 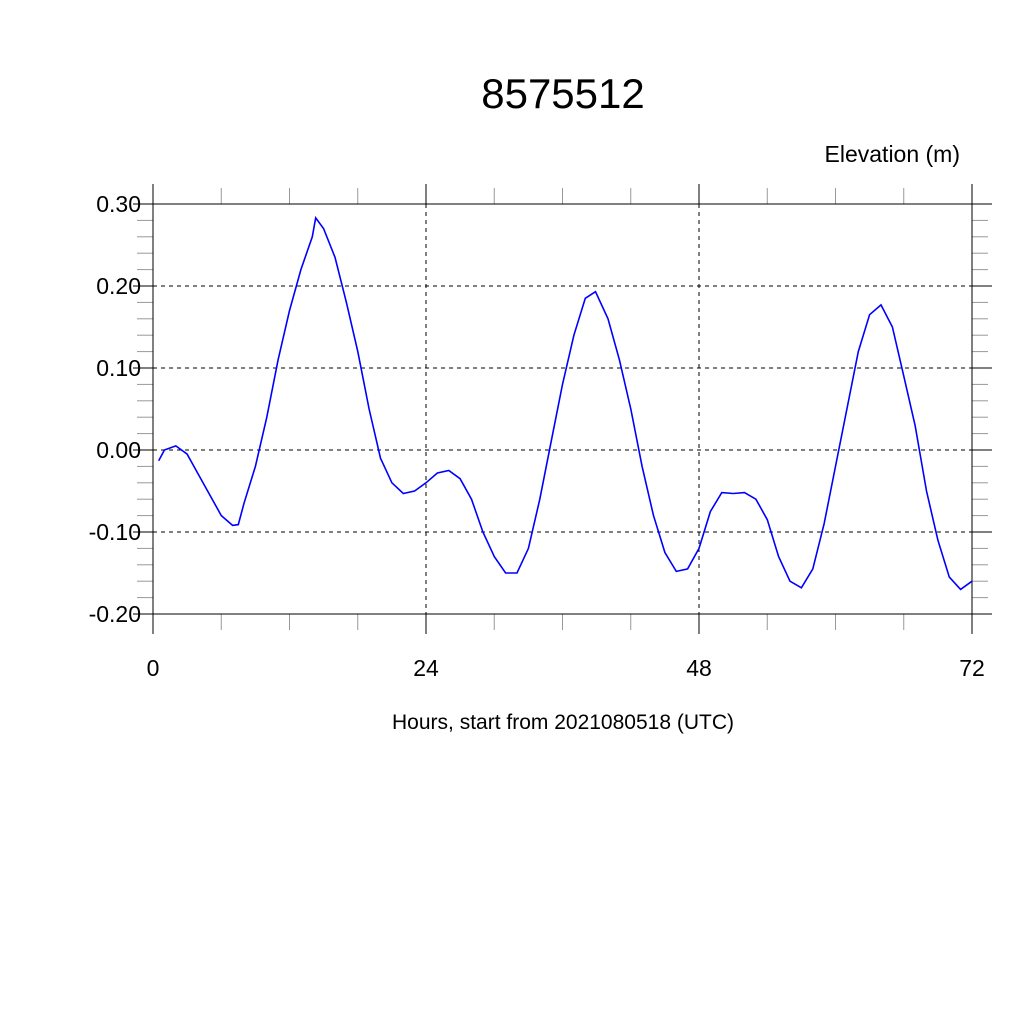 I want to click on chart-subtitle: Elevation (m), so click(x=892, y=154).